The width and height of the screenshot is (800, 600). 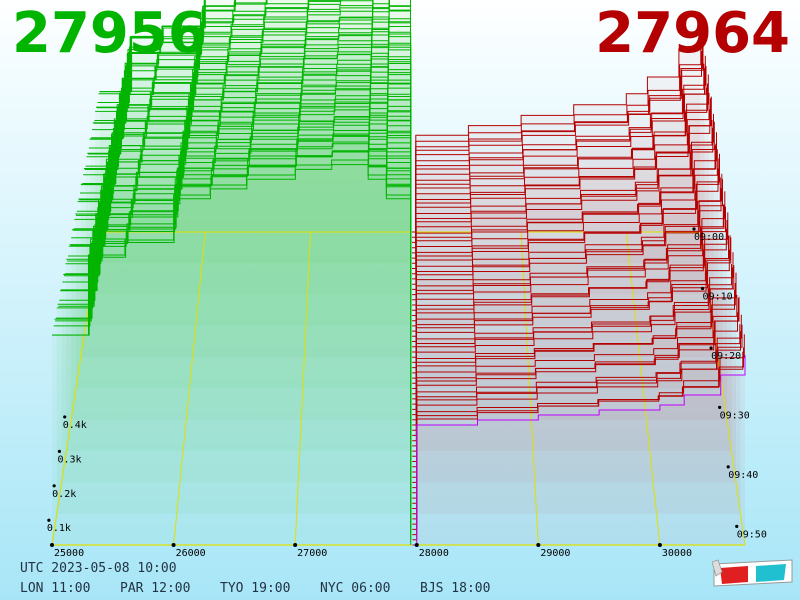 I want to click on zone-nyc: NYC 06:00, so click(x=355, y=588).